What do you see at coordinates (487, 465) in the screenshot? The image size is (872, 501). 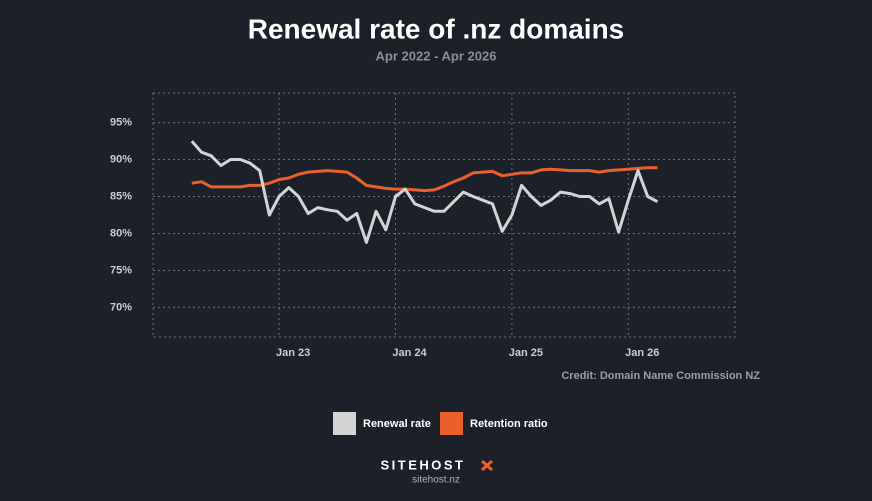 I see `brand-icon` at bounding box center [487, 465].